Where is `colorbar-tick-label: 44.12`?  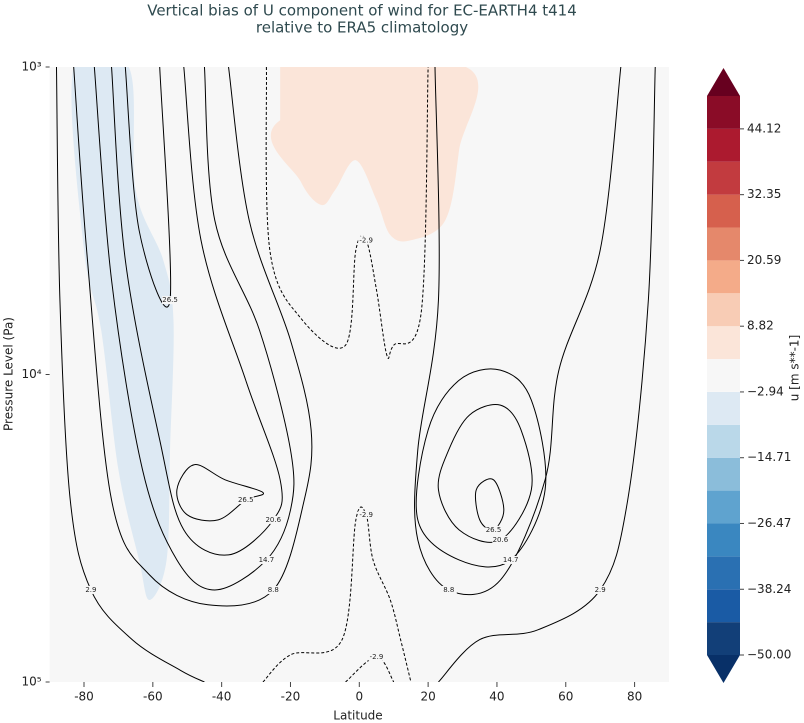 colorbar-tick-label: 44.12 is located at coordinates (764, 128).